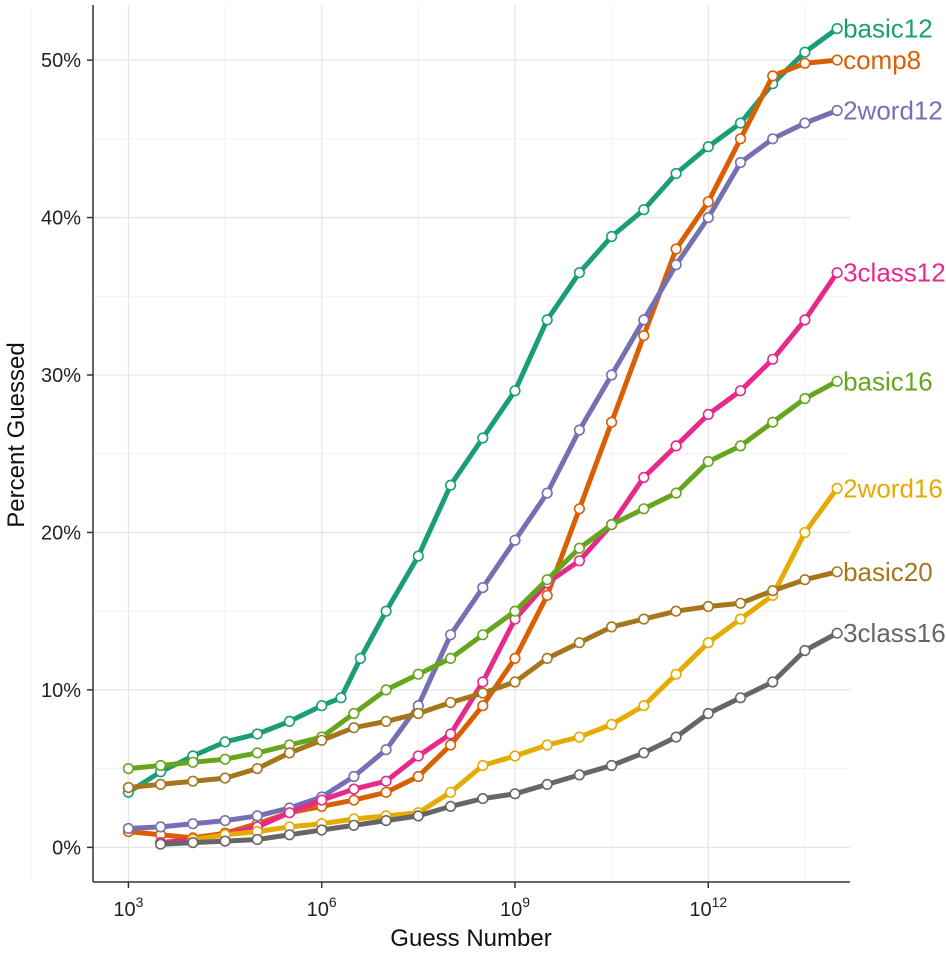 The height and width of the screenshot is (953, 946). What do you see at coordinates (16, 434) in the screenshot?
I see `y-axis-title: Percent Guessed` at bounding box center [16, 434].